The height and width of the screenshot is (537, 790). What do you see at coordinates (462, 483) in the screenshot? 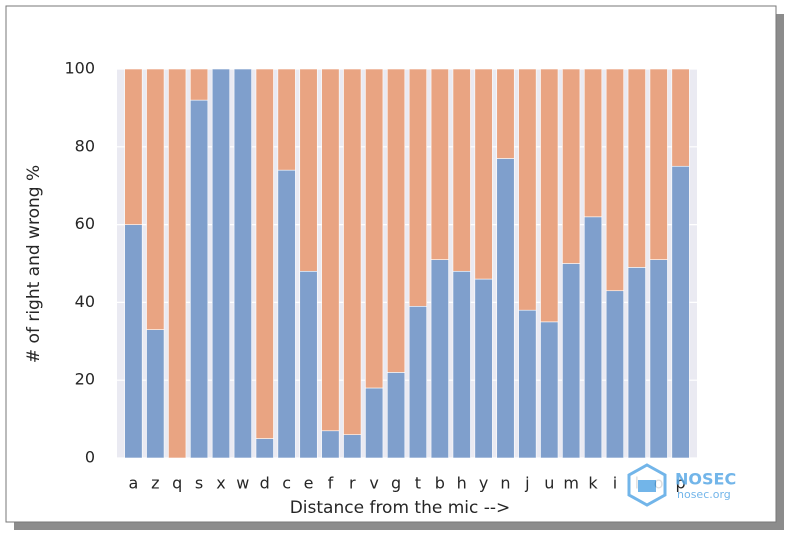
I see `x-tick-label: h` at bounding box center [462, 483].